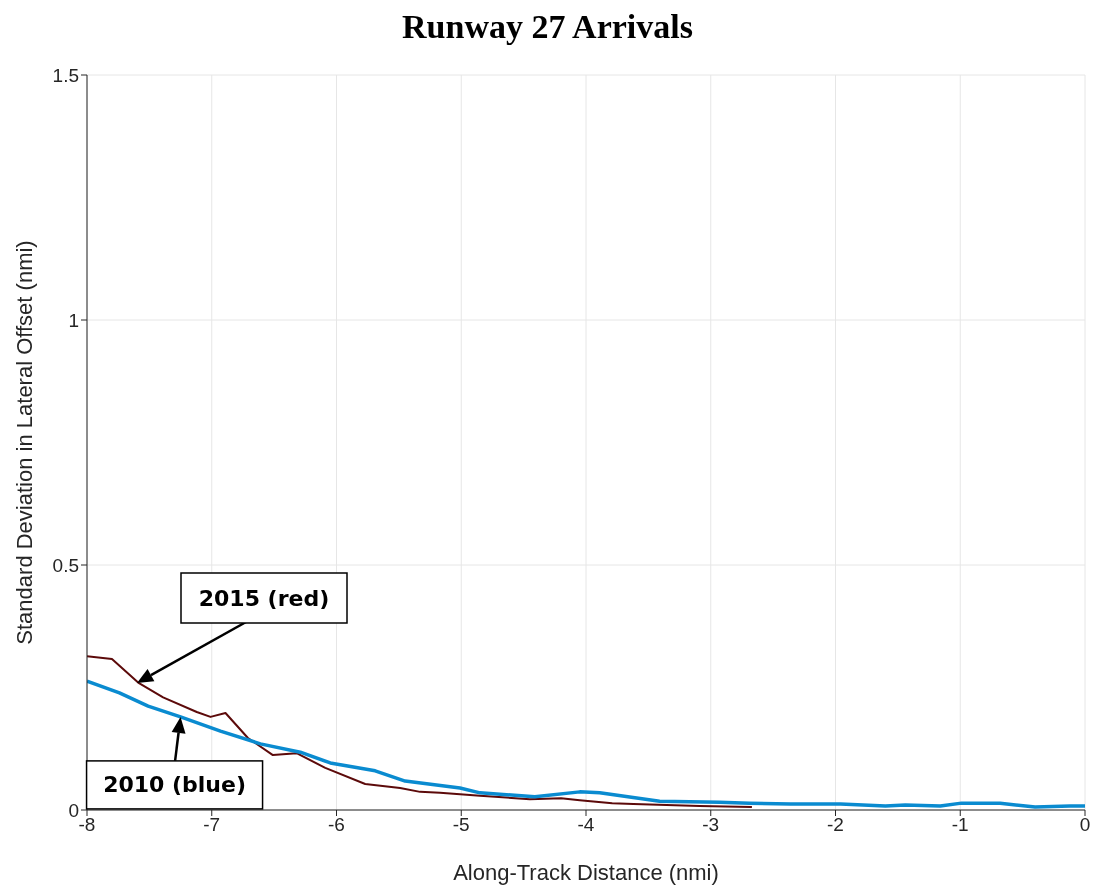  What do you see at coordinates (212, 825) in the screenshot?
I see `x-tick-label: -7` at bounding box center [212, 825].